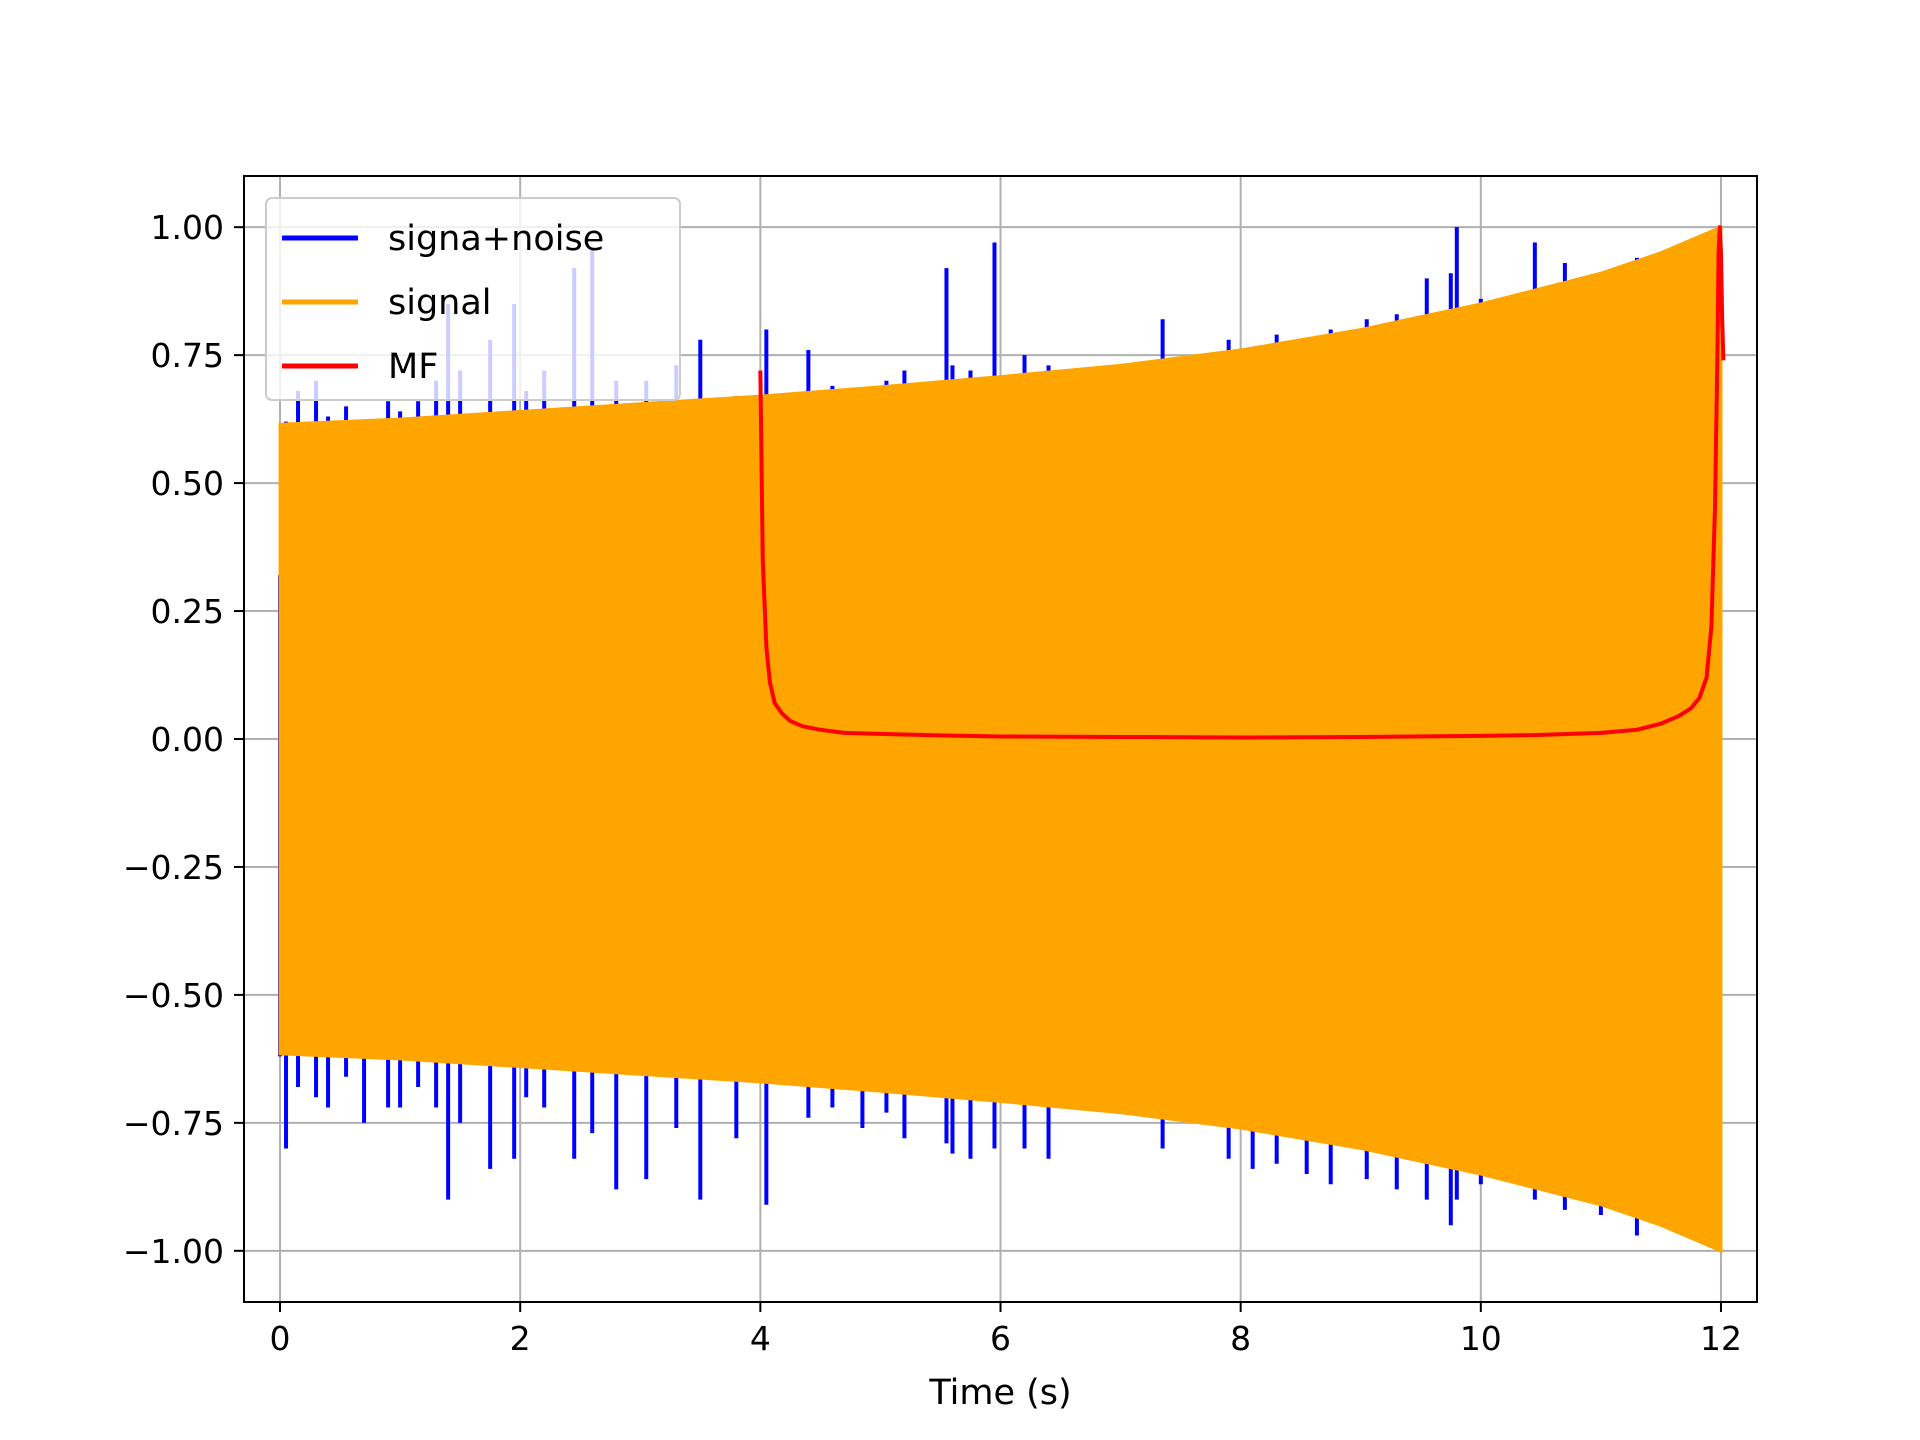 This screenshot has width=1920, height=1440. What do you see at coordinates (187, 355) in the screenshot?
I see `y-tick-label: 0.75` at bounding box center [187, 355].